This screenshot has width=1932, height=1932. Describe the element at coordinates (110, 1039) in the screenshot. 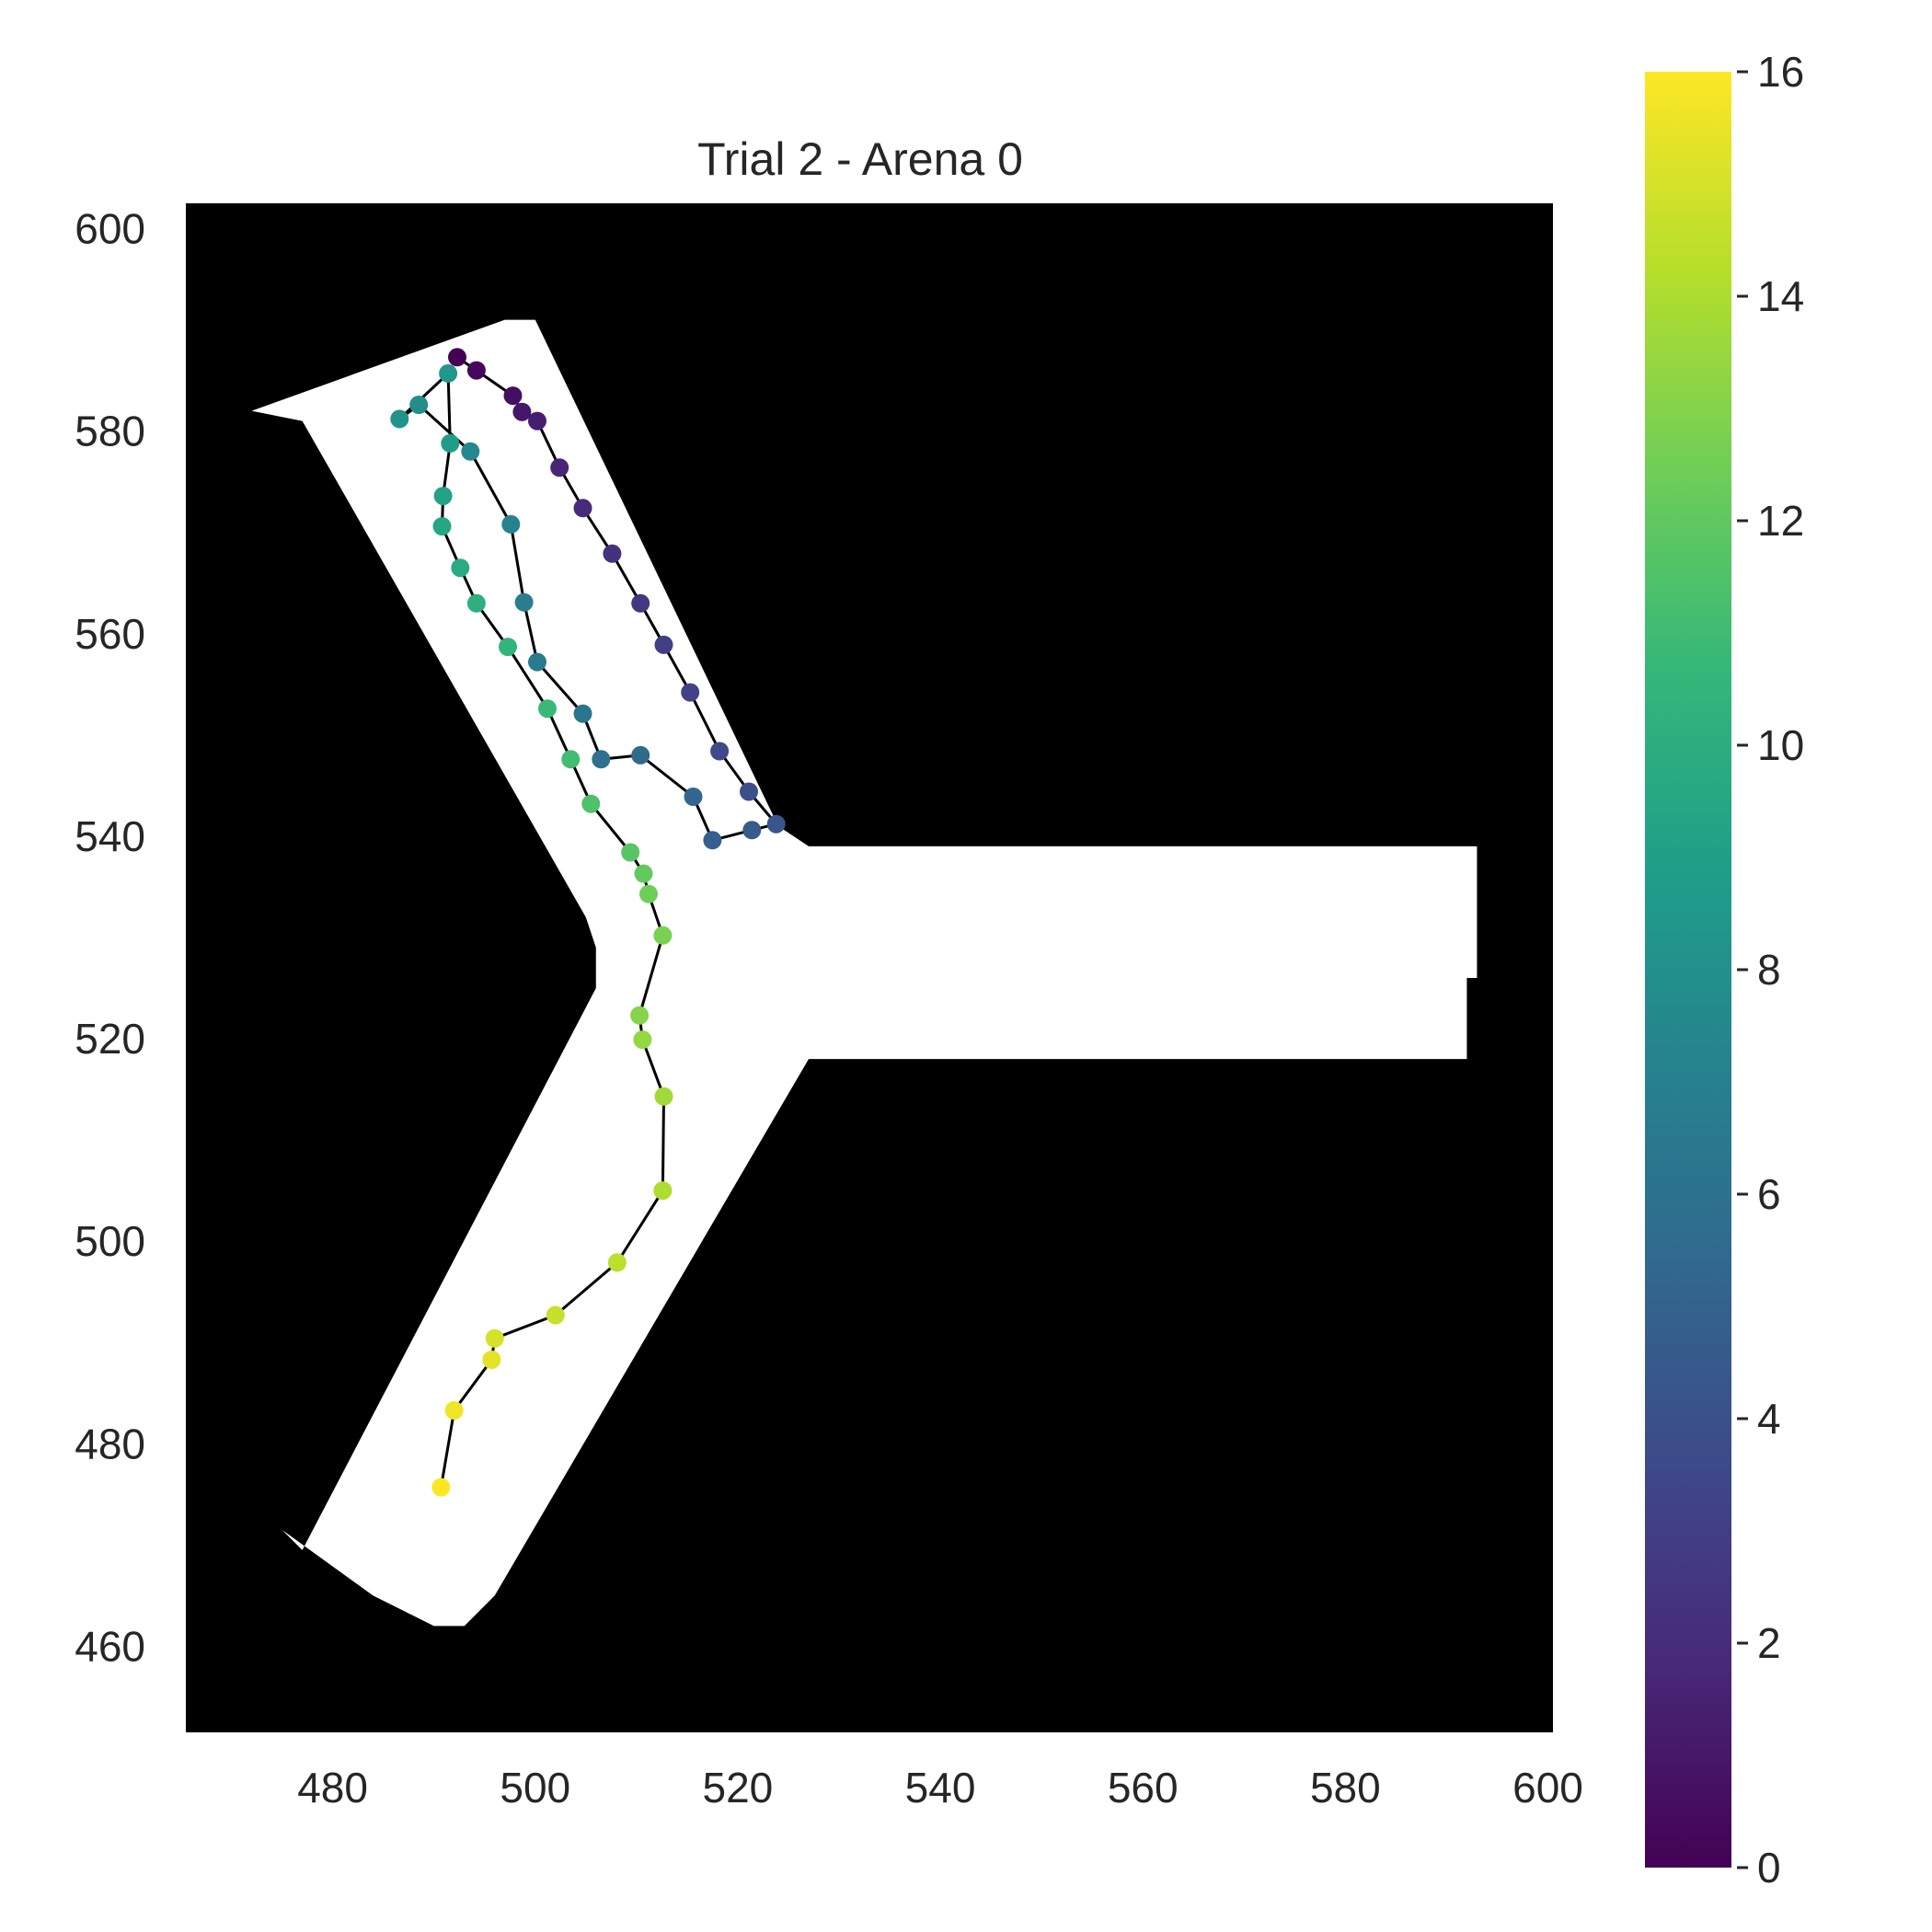

I see `y-tick-label: 520` at that location.